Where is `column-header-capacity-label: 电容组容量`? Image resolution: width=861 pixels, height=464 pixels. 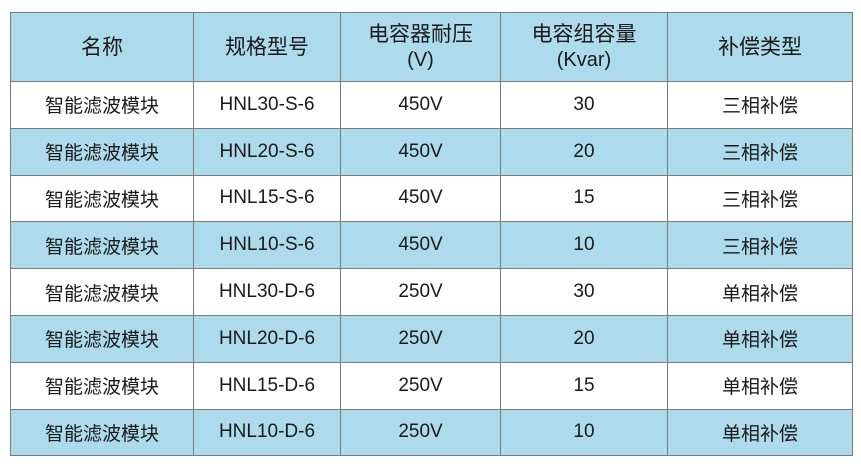 column-header-capacity-label: 电容组容量 is located at coordinates (584, 33).